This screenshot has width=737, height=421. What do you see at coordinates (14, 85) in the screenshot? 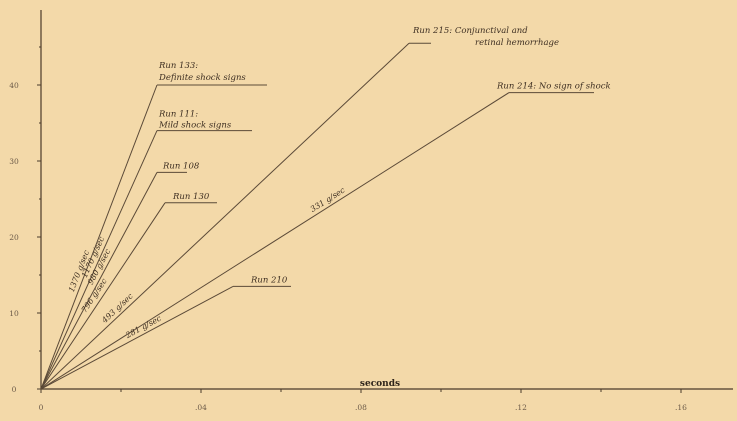
I see `y-tick-label-40: 40` at bounding box center [14, 85].